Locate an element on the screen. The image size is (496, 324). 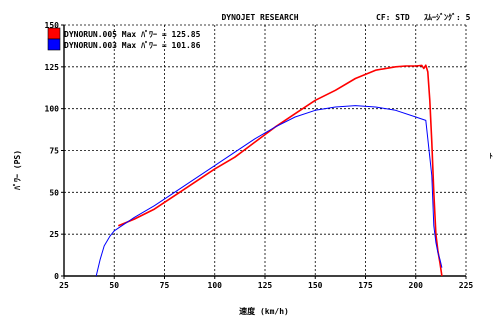
legend-label-2: DYNORUN.003 Max ﾊﾟﾜｰ = 101.86 is located at coordinates (132, 45).